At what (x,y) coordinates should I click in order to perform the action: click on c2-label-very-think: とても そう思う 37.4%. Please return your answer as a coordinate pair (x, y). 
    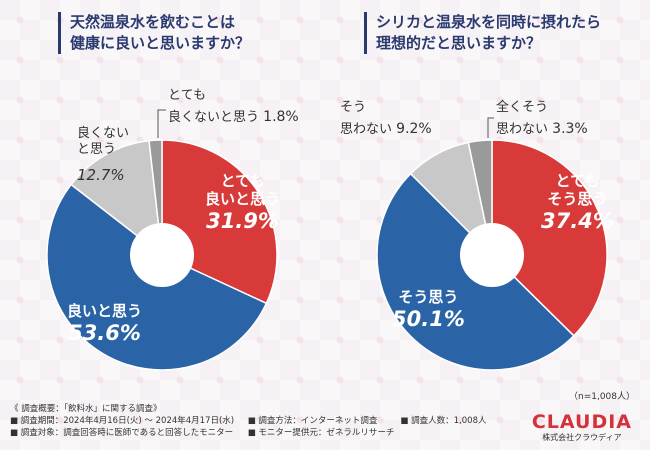
    Looking at the image, I should click on (577, 203).